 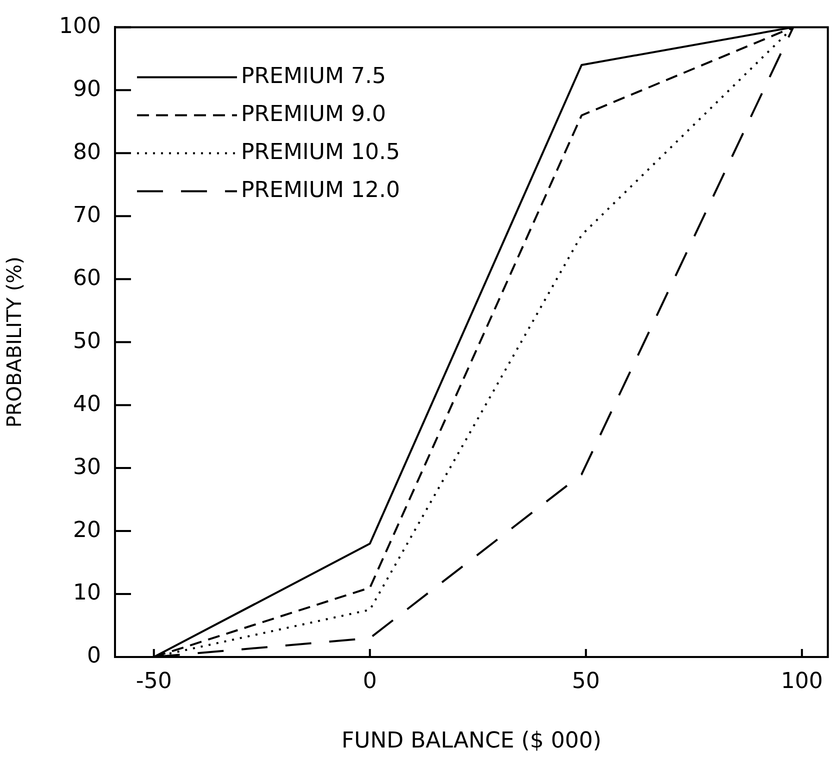 What do you see at coordinates (94, 656) in the screenshot?
I see `y-tick-label: 0` at bounding box center [94, 656].